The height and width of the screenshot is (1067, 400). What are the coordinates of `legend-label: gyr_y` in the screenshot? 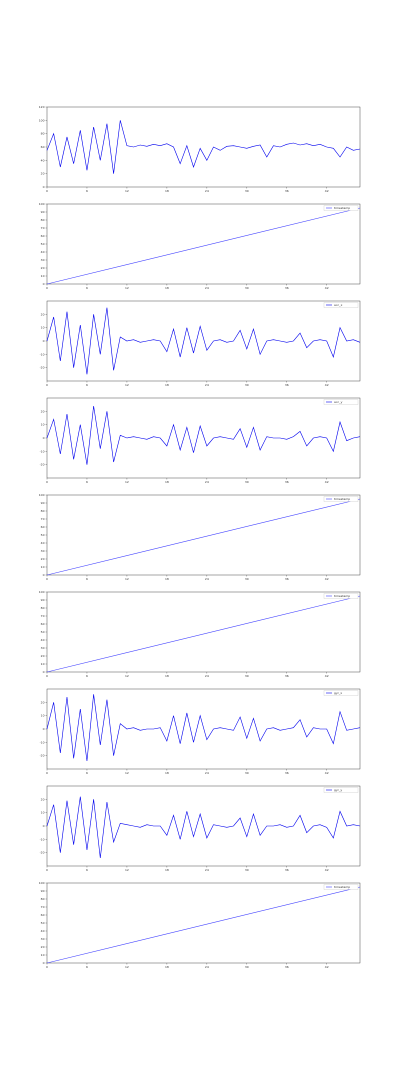 It's located at (338, 790).